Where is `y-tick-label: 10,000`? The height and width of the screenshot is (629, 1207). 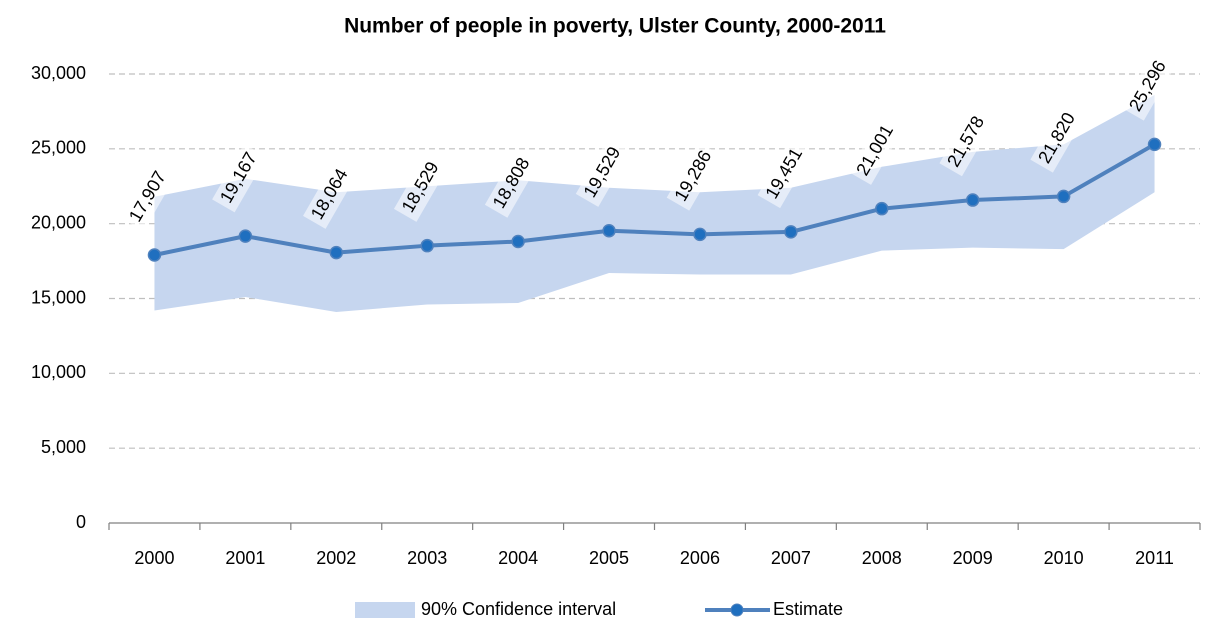 y-tick-label: 10,000 is located at coordinates (58, 372).